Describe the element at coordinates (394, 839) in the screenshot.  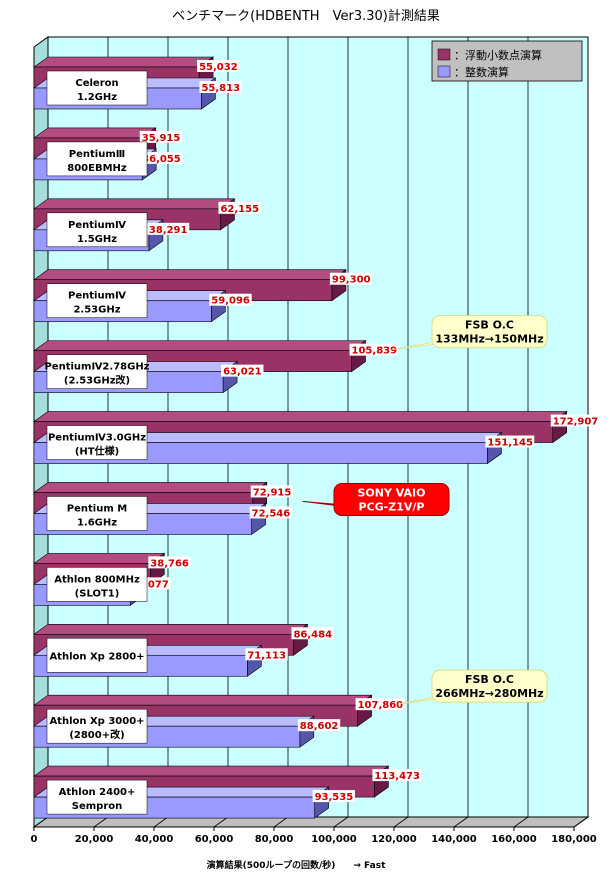
I see `x-tick-label: 120,000` at that location.